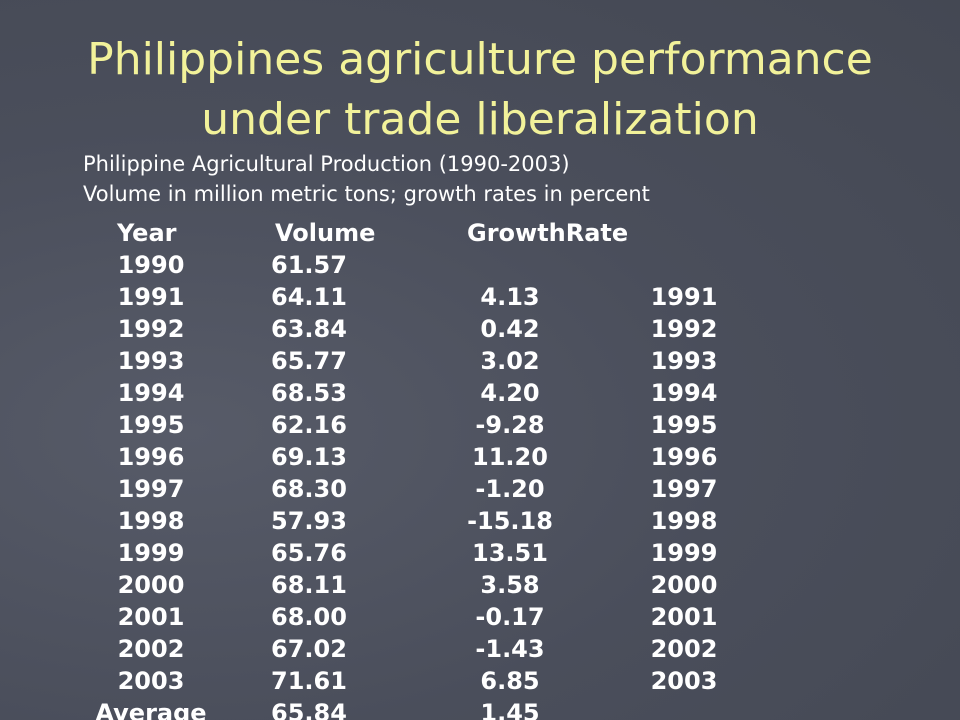 Image resolution: width=960 pixels, height=720 pixels. I want to click on table-cell: 61.57, so click(309, 265).